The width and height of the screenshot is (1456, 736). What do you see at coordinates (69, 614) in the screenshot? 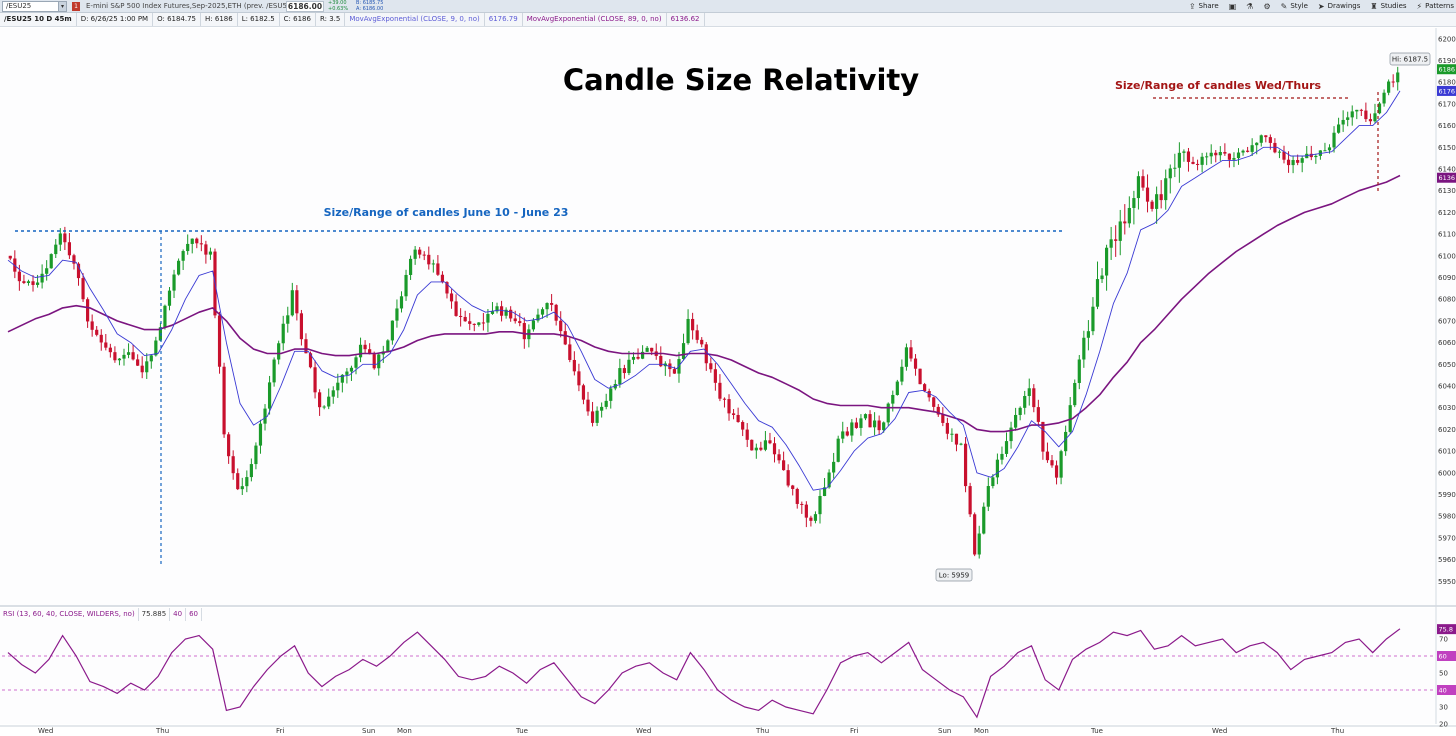
I see `rsi-label: RSI (13, 60, 40, CLOSE, WILDERS, no)` at bounding box center [69, 614].